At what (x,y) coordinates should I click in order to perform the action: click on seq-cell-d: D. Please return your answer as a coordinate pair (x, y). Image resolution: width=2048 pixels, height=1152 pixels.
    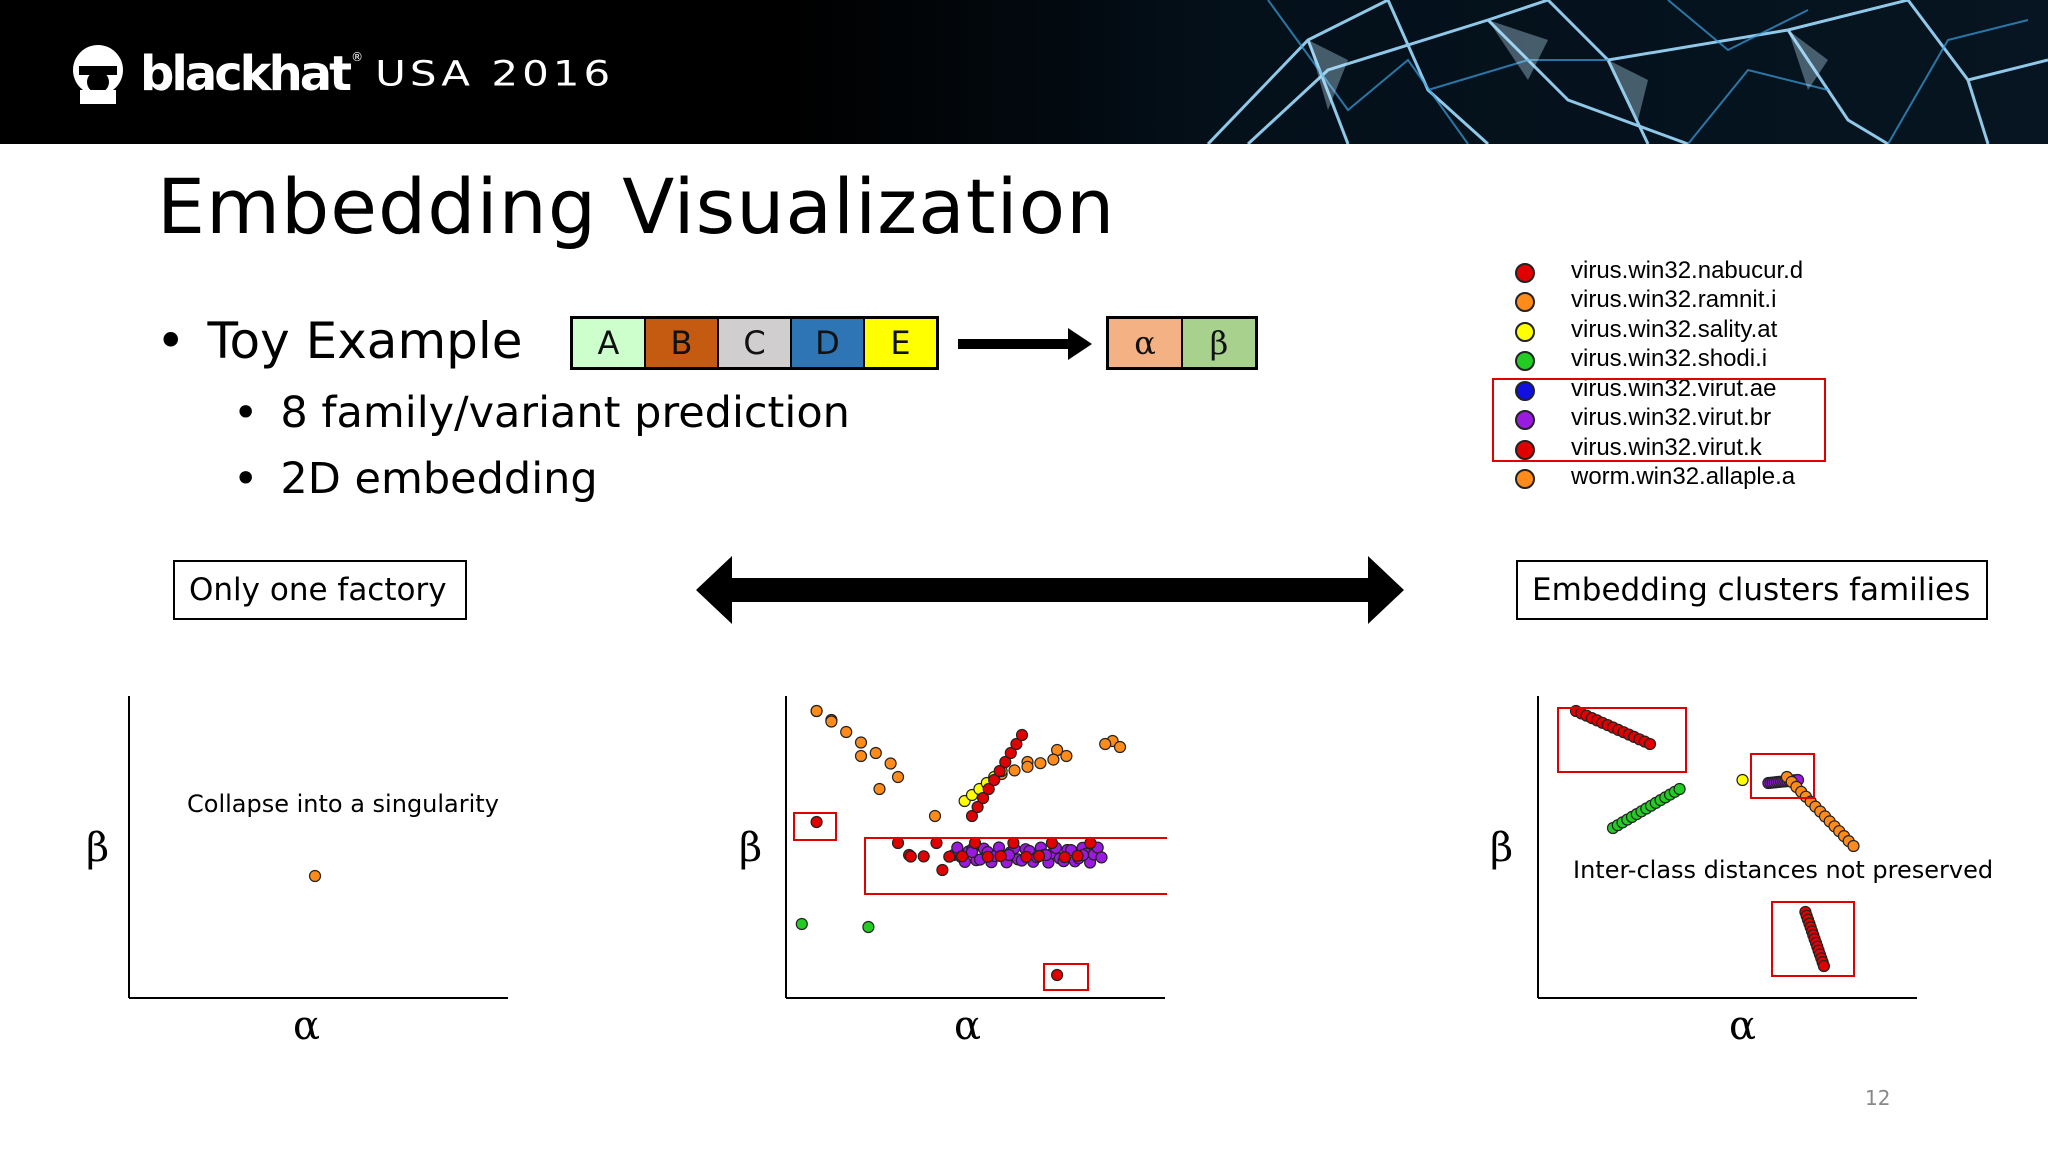
    Looking at the image, I should click on (828, 343).